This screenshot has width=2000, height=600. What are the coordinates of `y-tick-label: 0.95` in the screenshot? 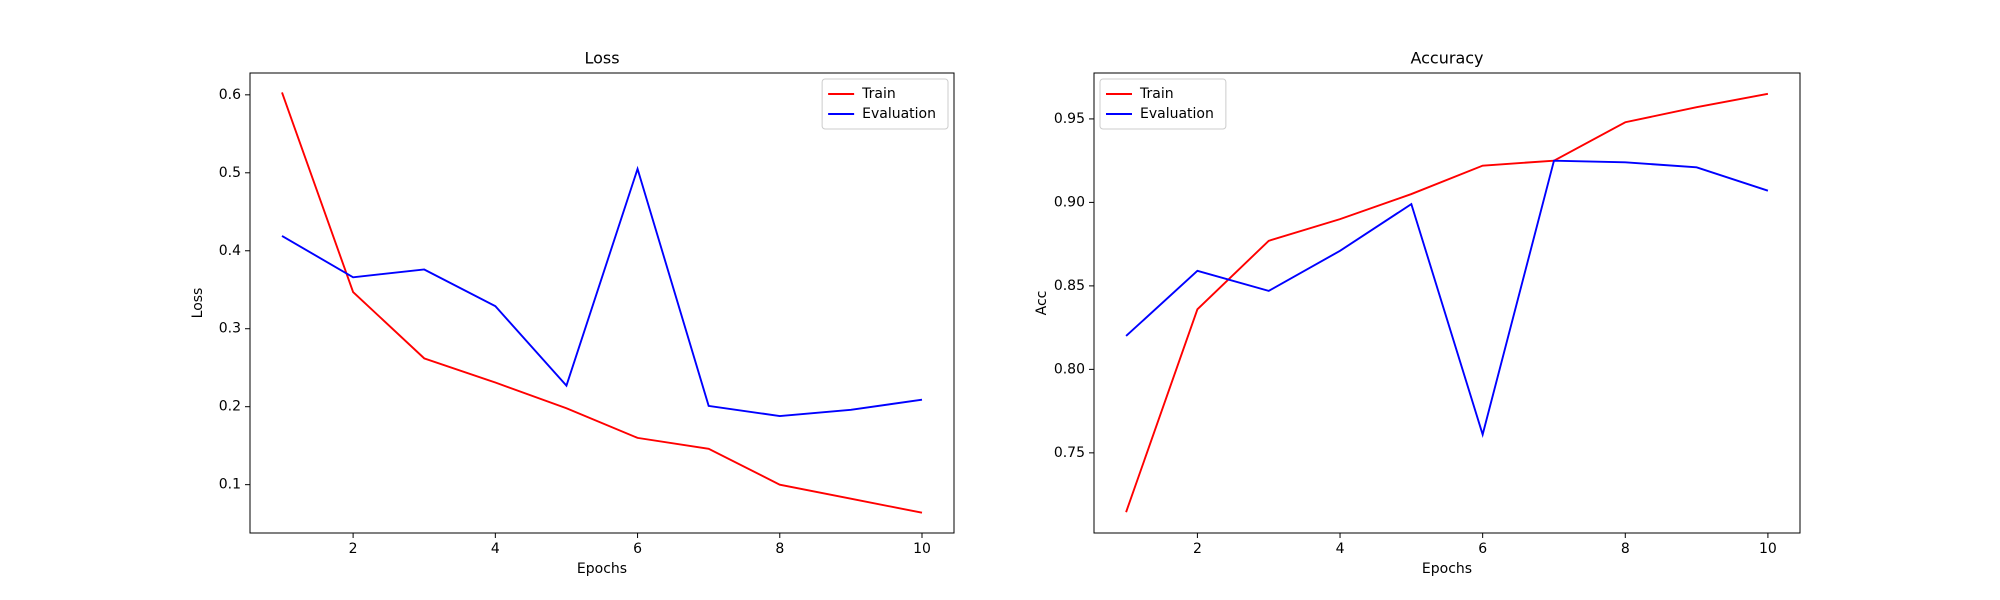 It's located at (1069, 119).